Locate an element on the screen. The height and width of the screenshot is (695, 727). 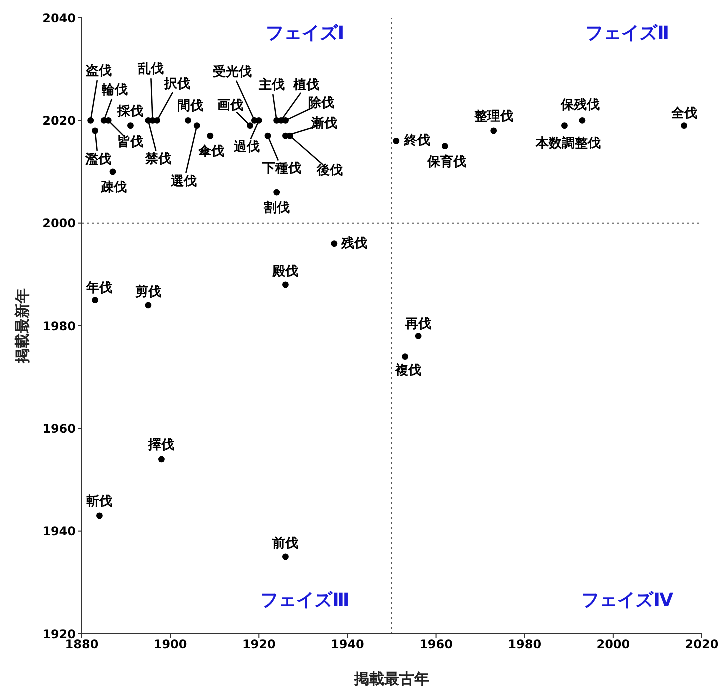
x-tick-label: 1940 is located at coordinates (347, 645).